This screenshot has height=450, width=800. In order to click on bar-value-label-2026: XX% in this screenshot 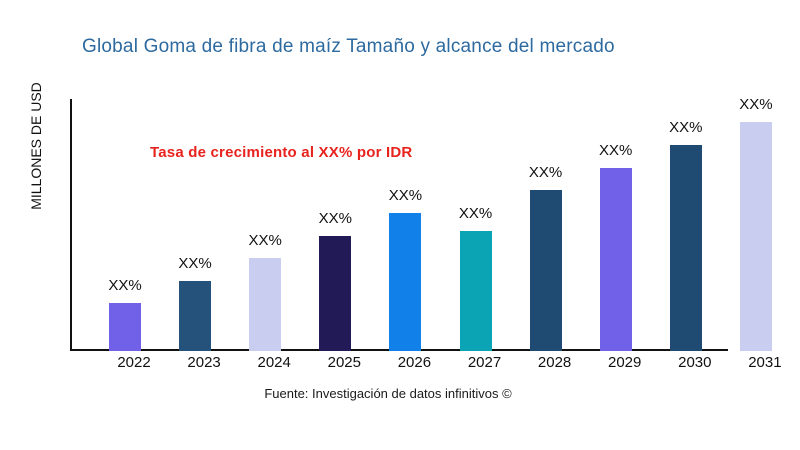, I will do `click(405, 195)`.